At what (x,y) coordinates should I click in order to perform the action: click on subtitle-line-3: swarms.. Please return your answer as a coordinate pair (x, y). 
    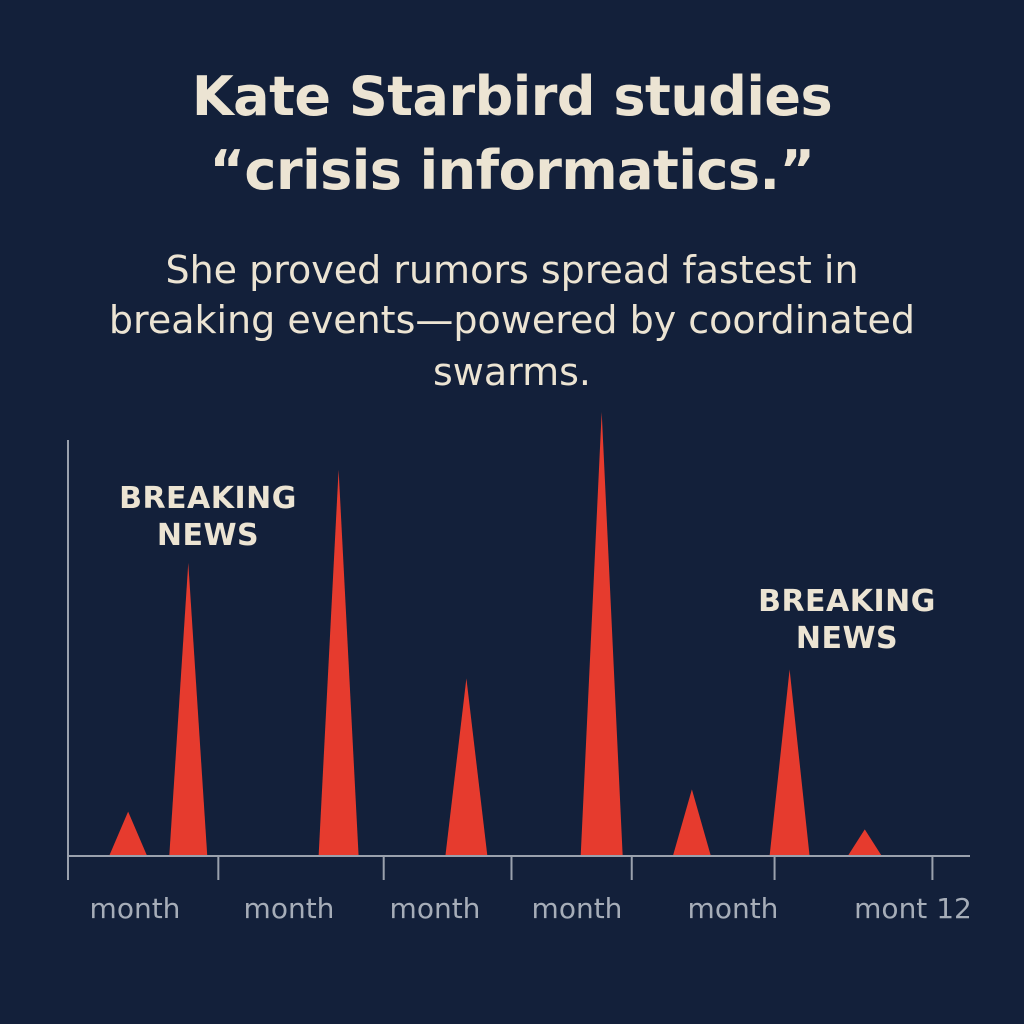
    Looking at the image, I should click on (511, 372).